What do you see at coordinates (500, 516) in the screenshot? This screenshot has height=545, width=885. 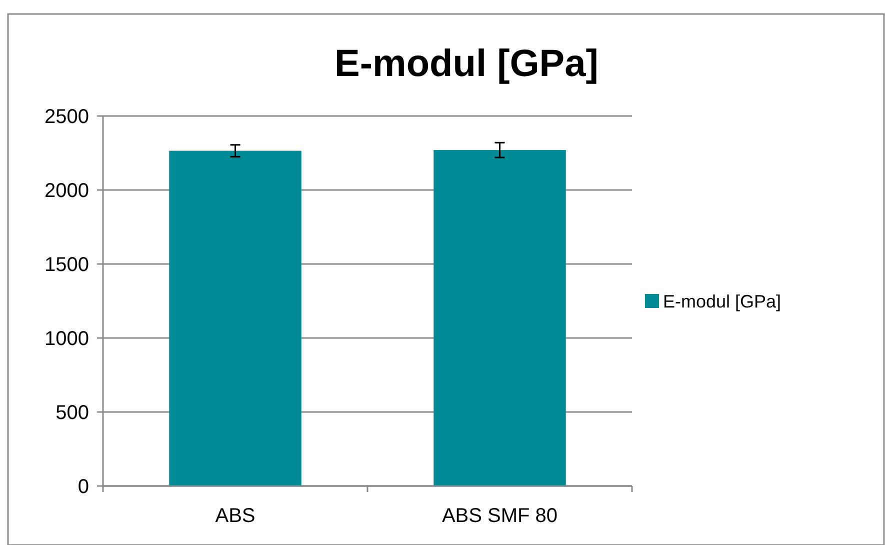 I see `x-tick-label: ABS SMF 80` at bounding box center [500, 516].